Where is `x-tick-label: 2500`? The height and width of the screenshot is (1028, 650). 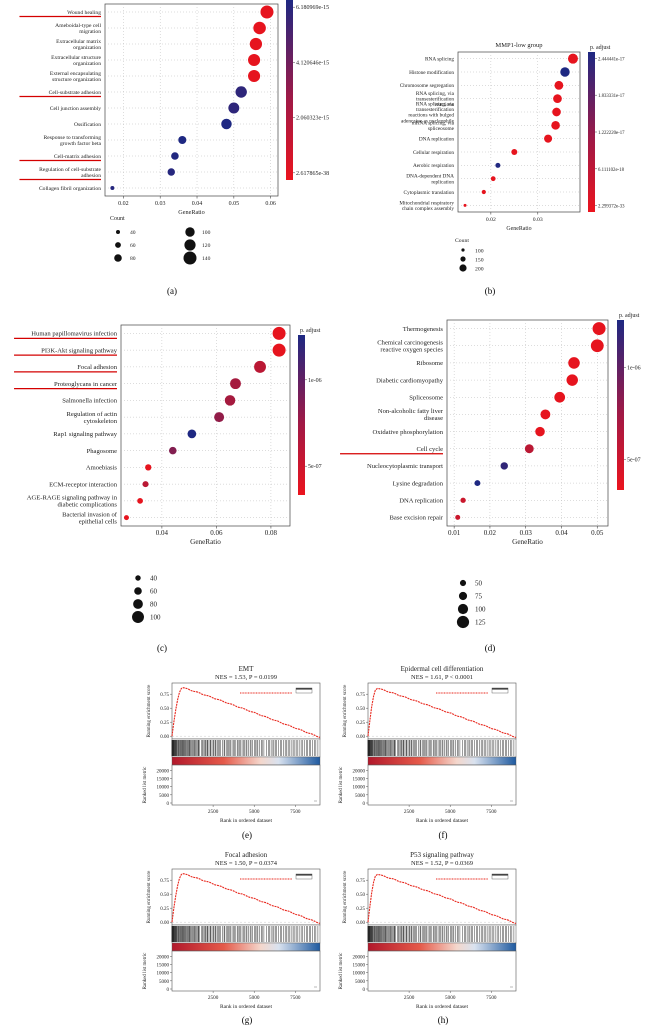
x-tick-label: 2500 is located at coordinates (213, 998).